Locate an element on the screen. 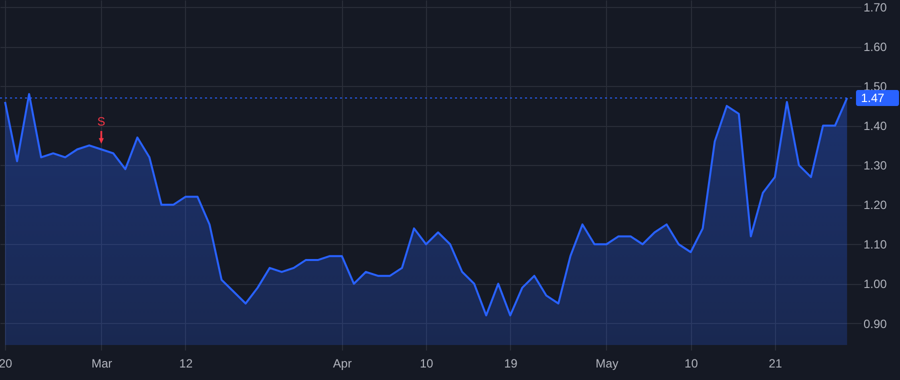  y-tick-label: 1.30 is located at coordinates (876, 165).